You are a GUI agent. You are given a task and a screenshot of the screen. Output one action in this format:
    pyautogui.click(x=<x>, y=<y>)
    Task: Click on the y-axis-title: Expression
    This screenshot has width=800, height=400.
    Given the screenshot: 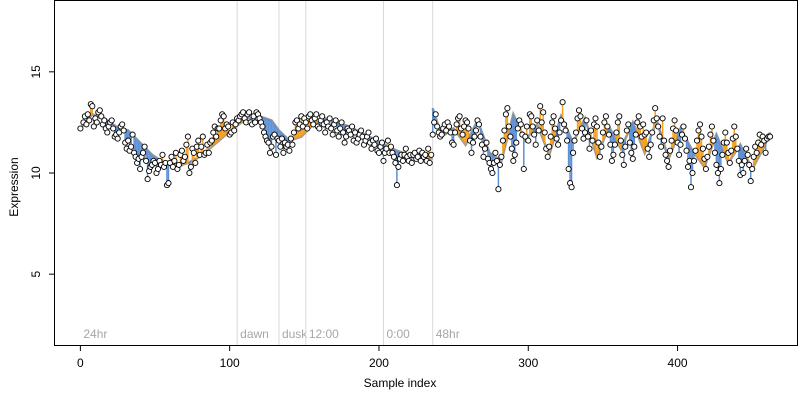 What is the action you would take?
    pyautogui.click(x=14, y=187)
    